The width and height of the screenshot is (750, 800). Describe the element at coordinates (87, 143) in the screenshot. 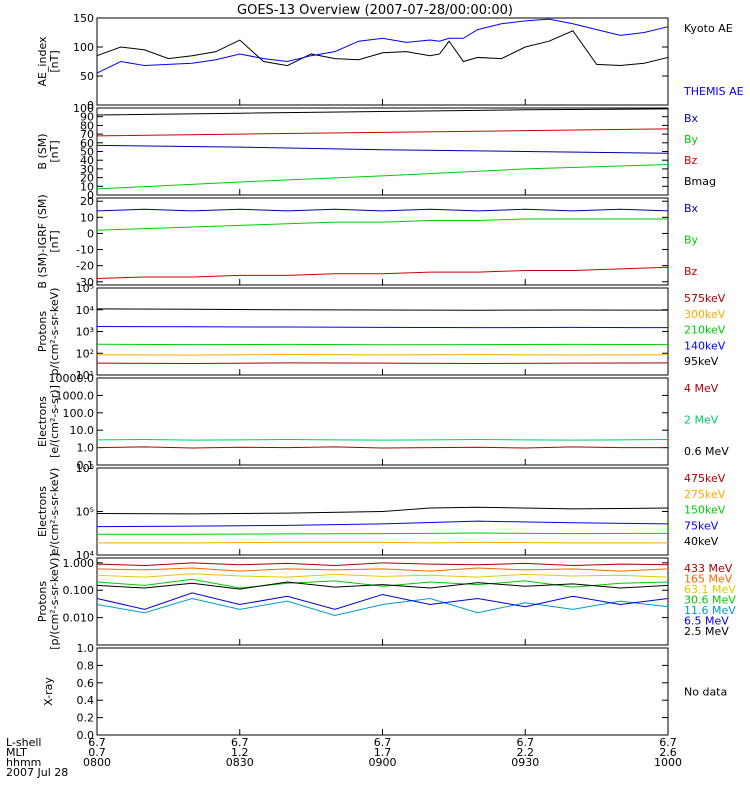

I see `y-tick-label: 60` at that location.